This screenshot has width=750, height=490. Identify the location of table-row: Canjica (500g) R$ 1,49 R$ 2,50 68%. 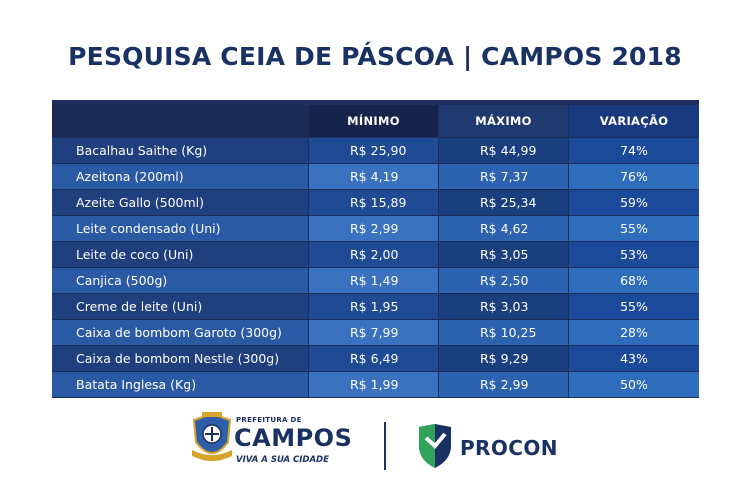
(375, 281).